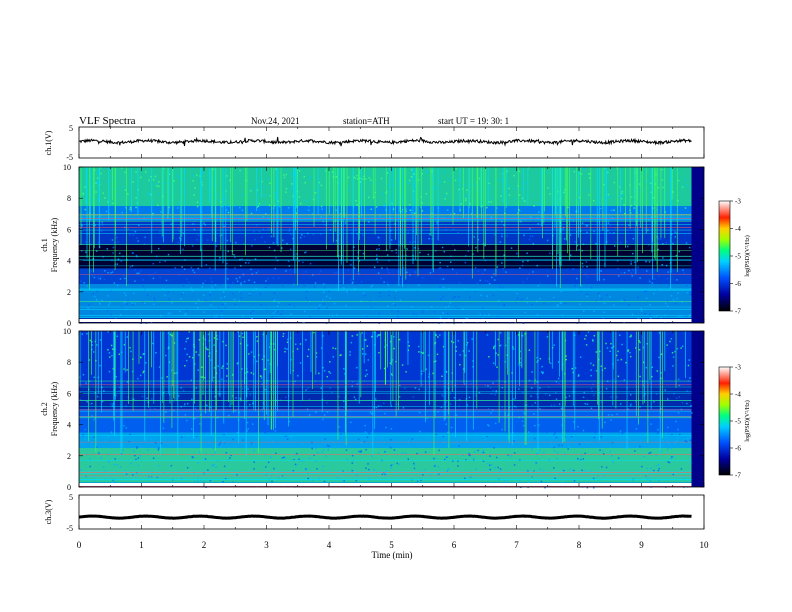  What do you see at coordinates (266, 545) in the screenshot?
I see `time-tick-label: 3` at bounding box center [266, 545].